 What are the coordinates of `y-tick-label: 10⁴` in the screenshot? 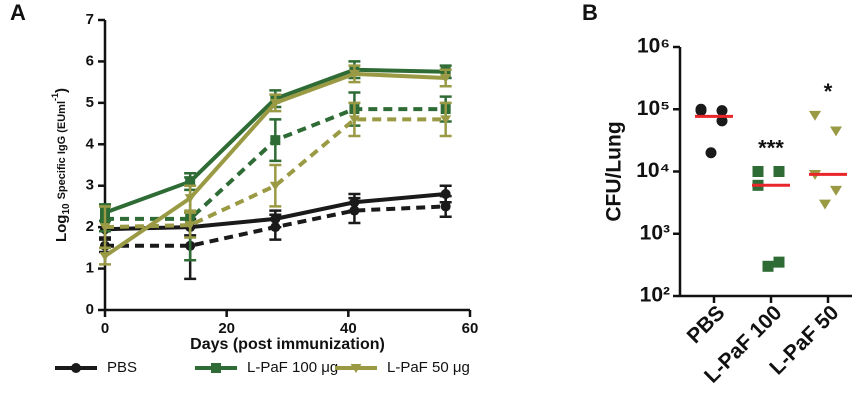 It's located at (653, 170).